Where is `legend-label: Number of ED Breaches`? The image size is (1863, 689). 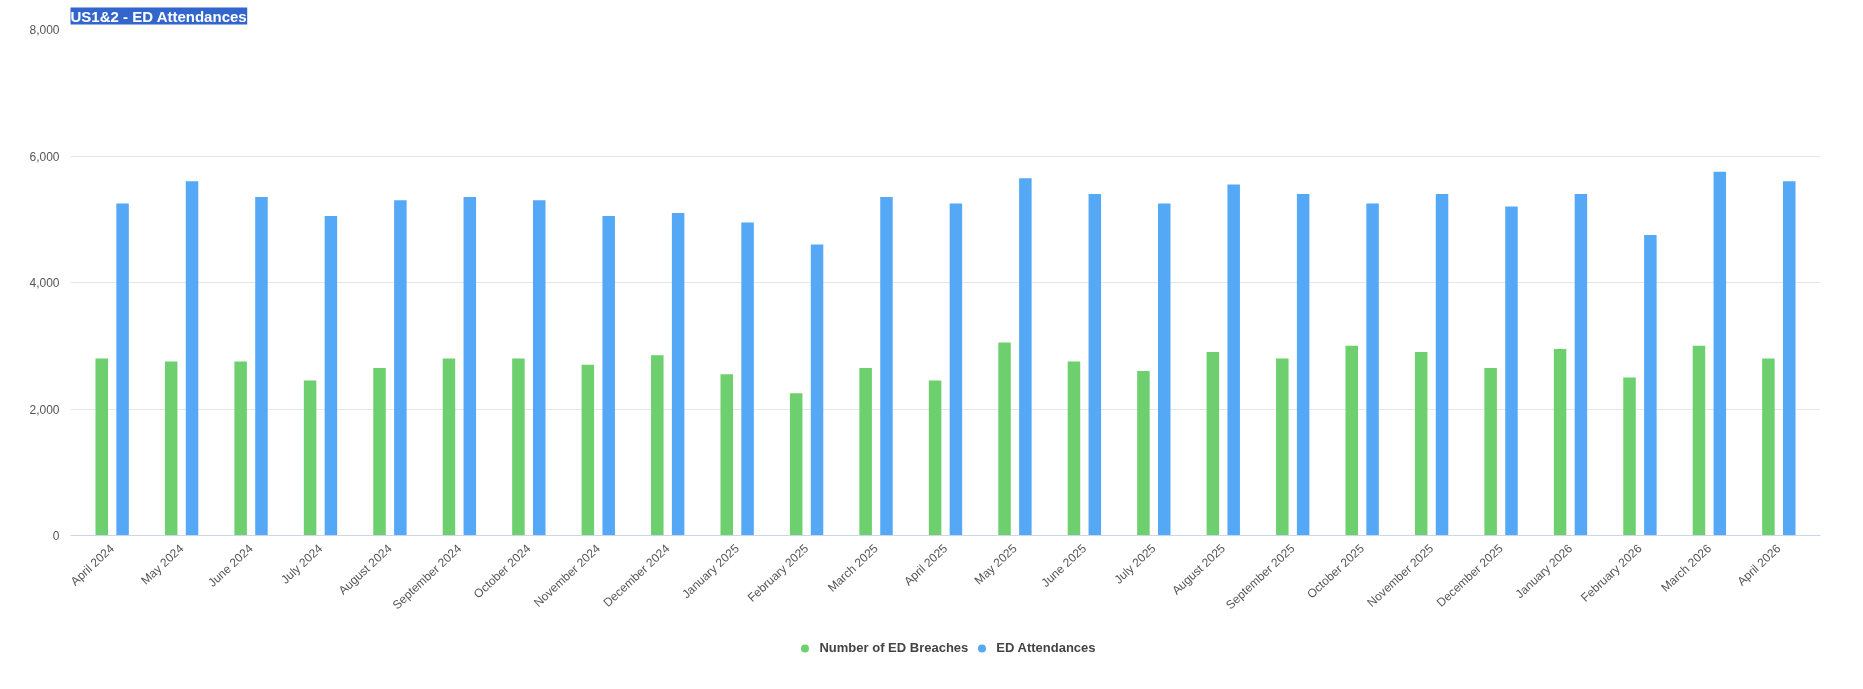
legend-label: Number of ED Breaches is located at coordinates (894, 647).